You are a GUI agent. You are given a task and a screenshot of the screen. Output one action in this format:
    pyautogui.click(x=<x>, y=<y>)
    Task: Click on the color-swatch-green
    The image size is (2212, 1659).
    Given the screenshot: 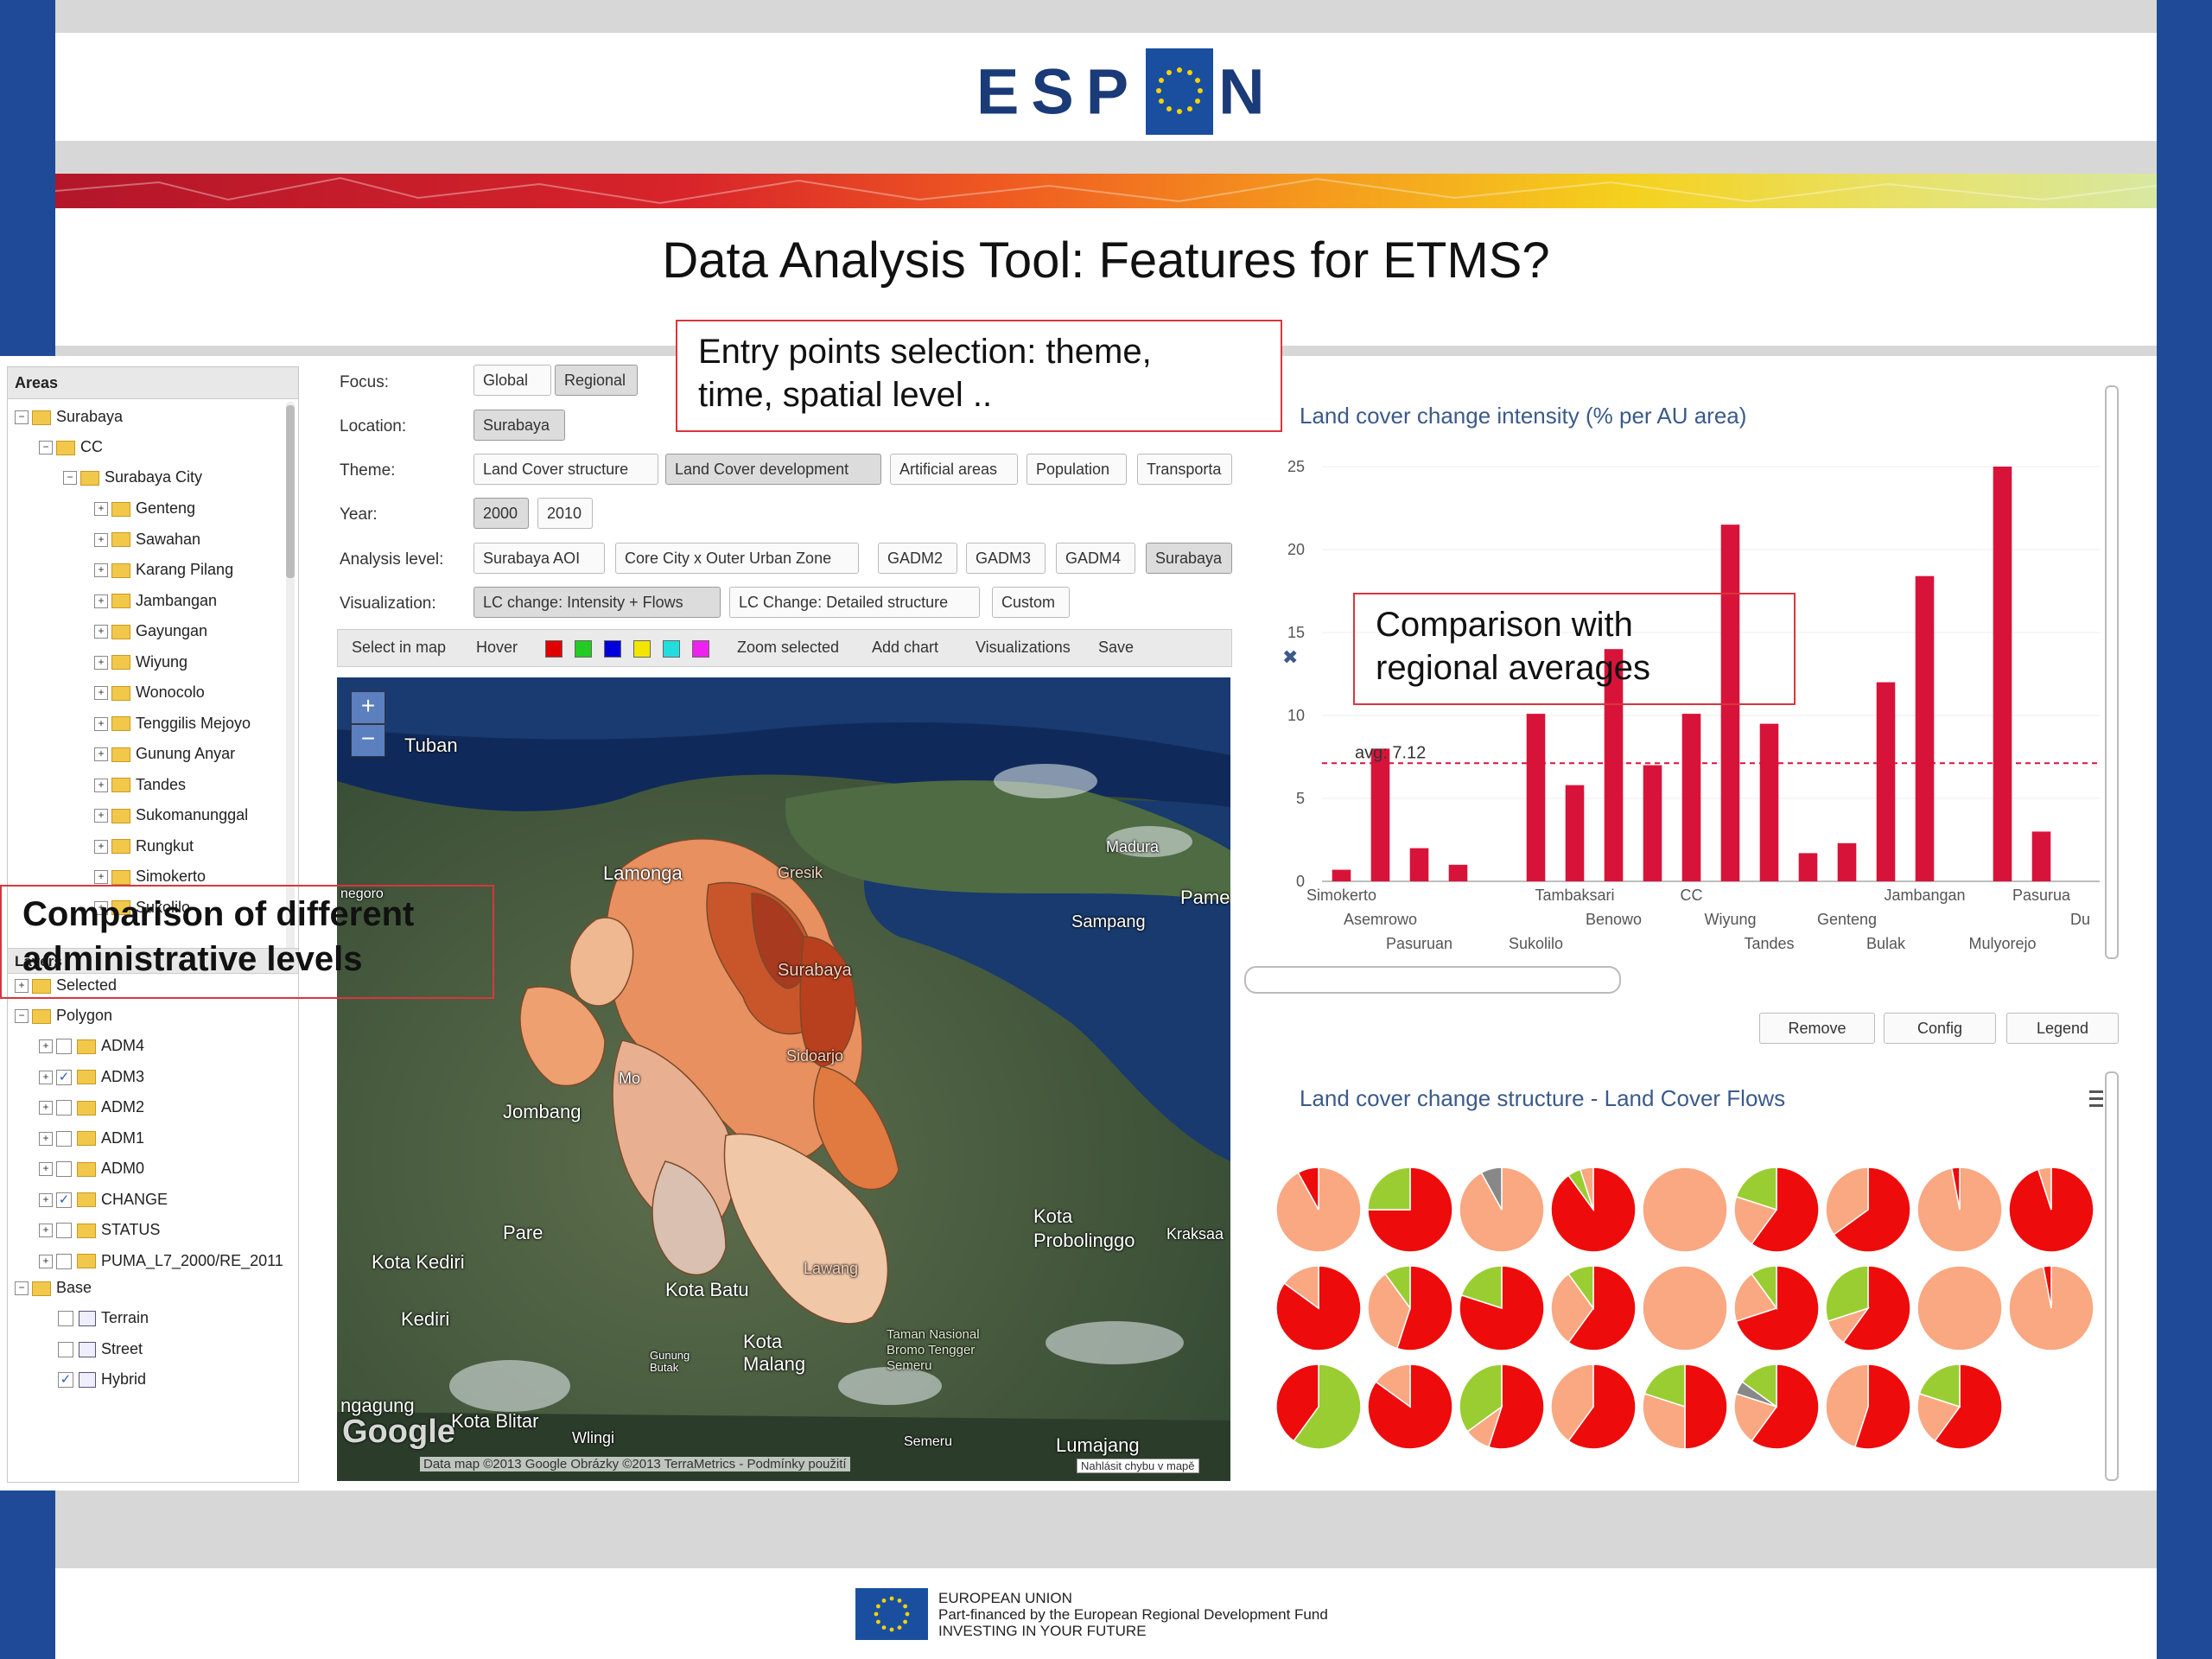 What is the action you would take?
    pyautogui.click(x=583, y=649)
    